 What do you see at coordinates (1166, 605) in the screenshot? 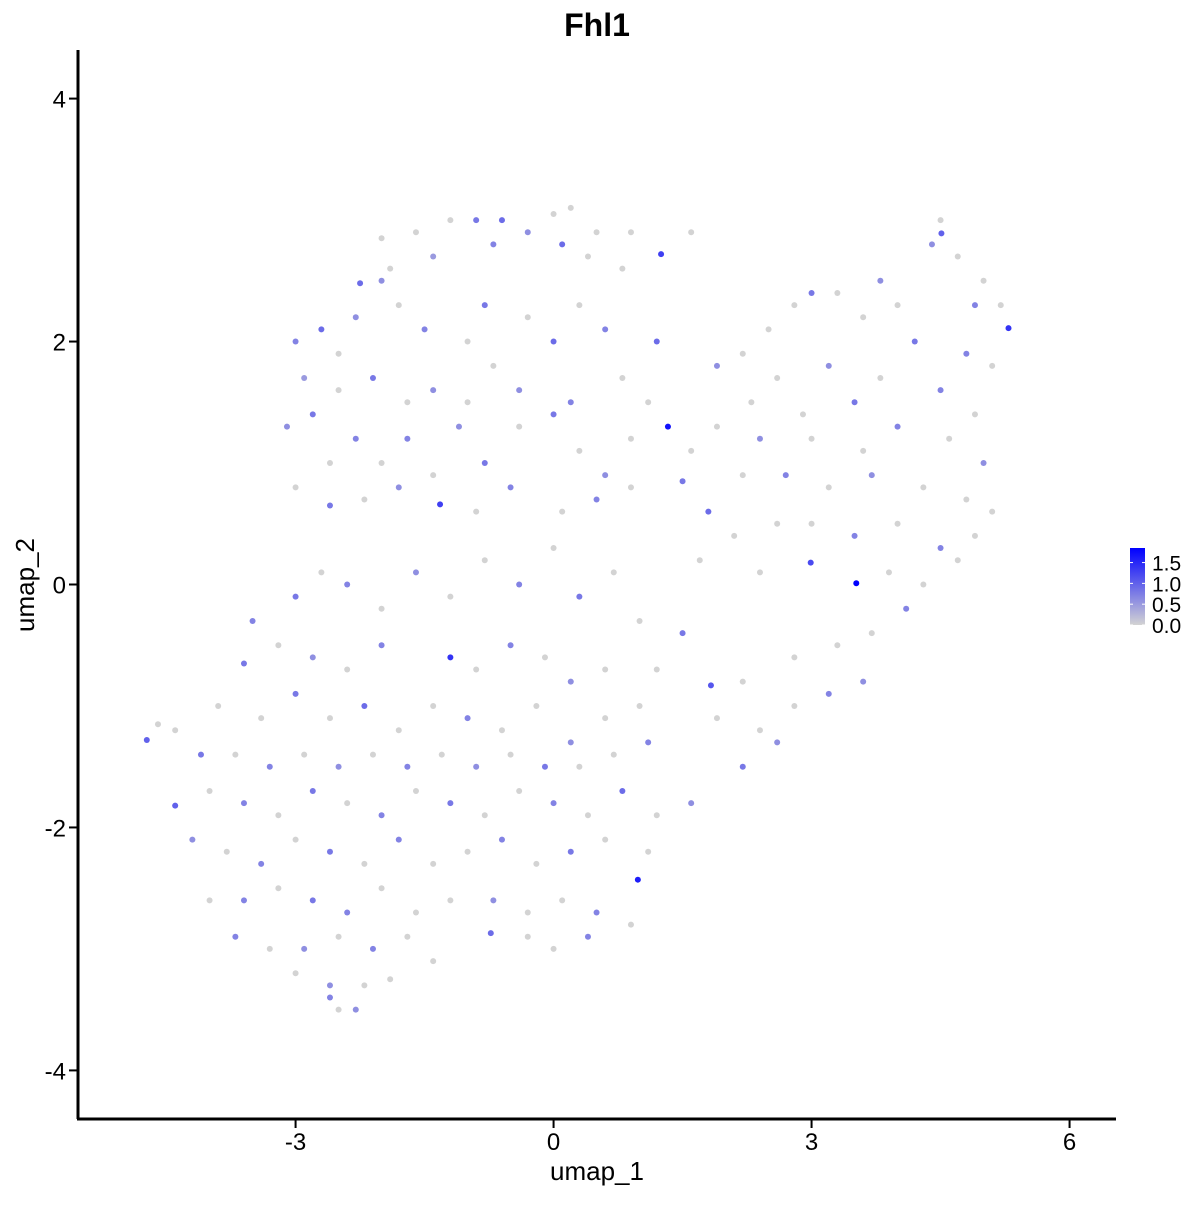
I see `colorbar-label: 0.5` at bounding box center [1166, 605].